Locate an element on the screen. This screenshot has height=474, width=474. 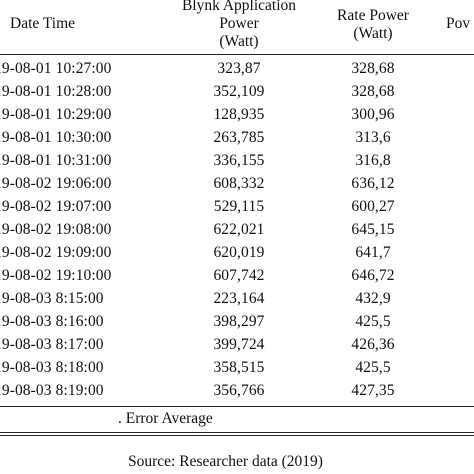
header-blynk-power-line1: Blynk Application is located at coordinates (239, 7).